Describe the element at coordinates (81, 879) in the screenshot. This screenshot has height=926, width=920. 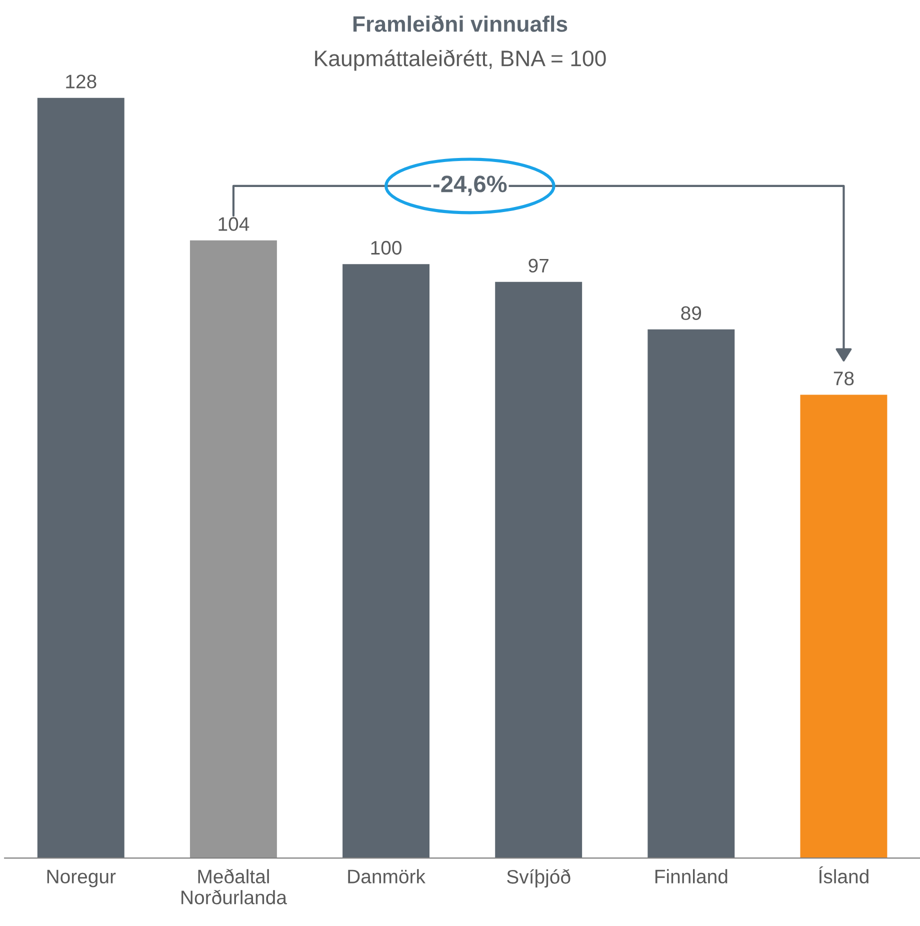
I see `x-tick-label: Noregur` at that location.